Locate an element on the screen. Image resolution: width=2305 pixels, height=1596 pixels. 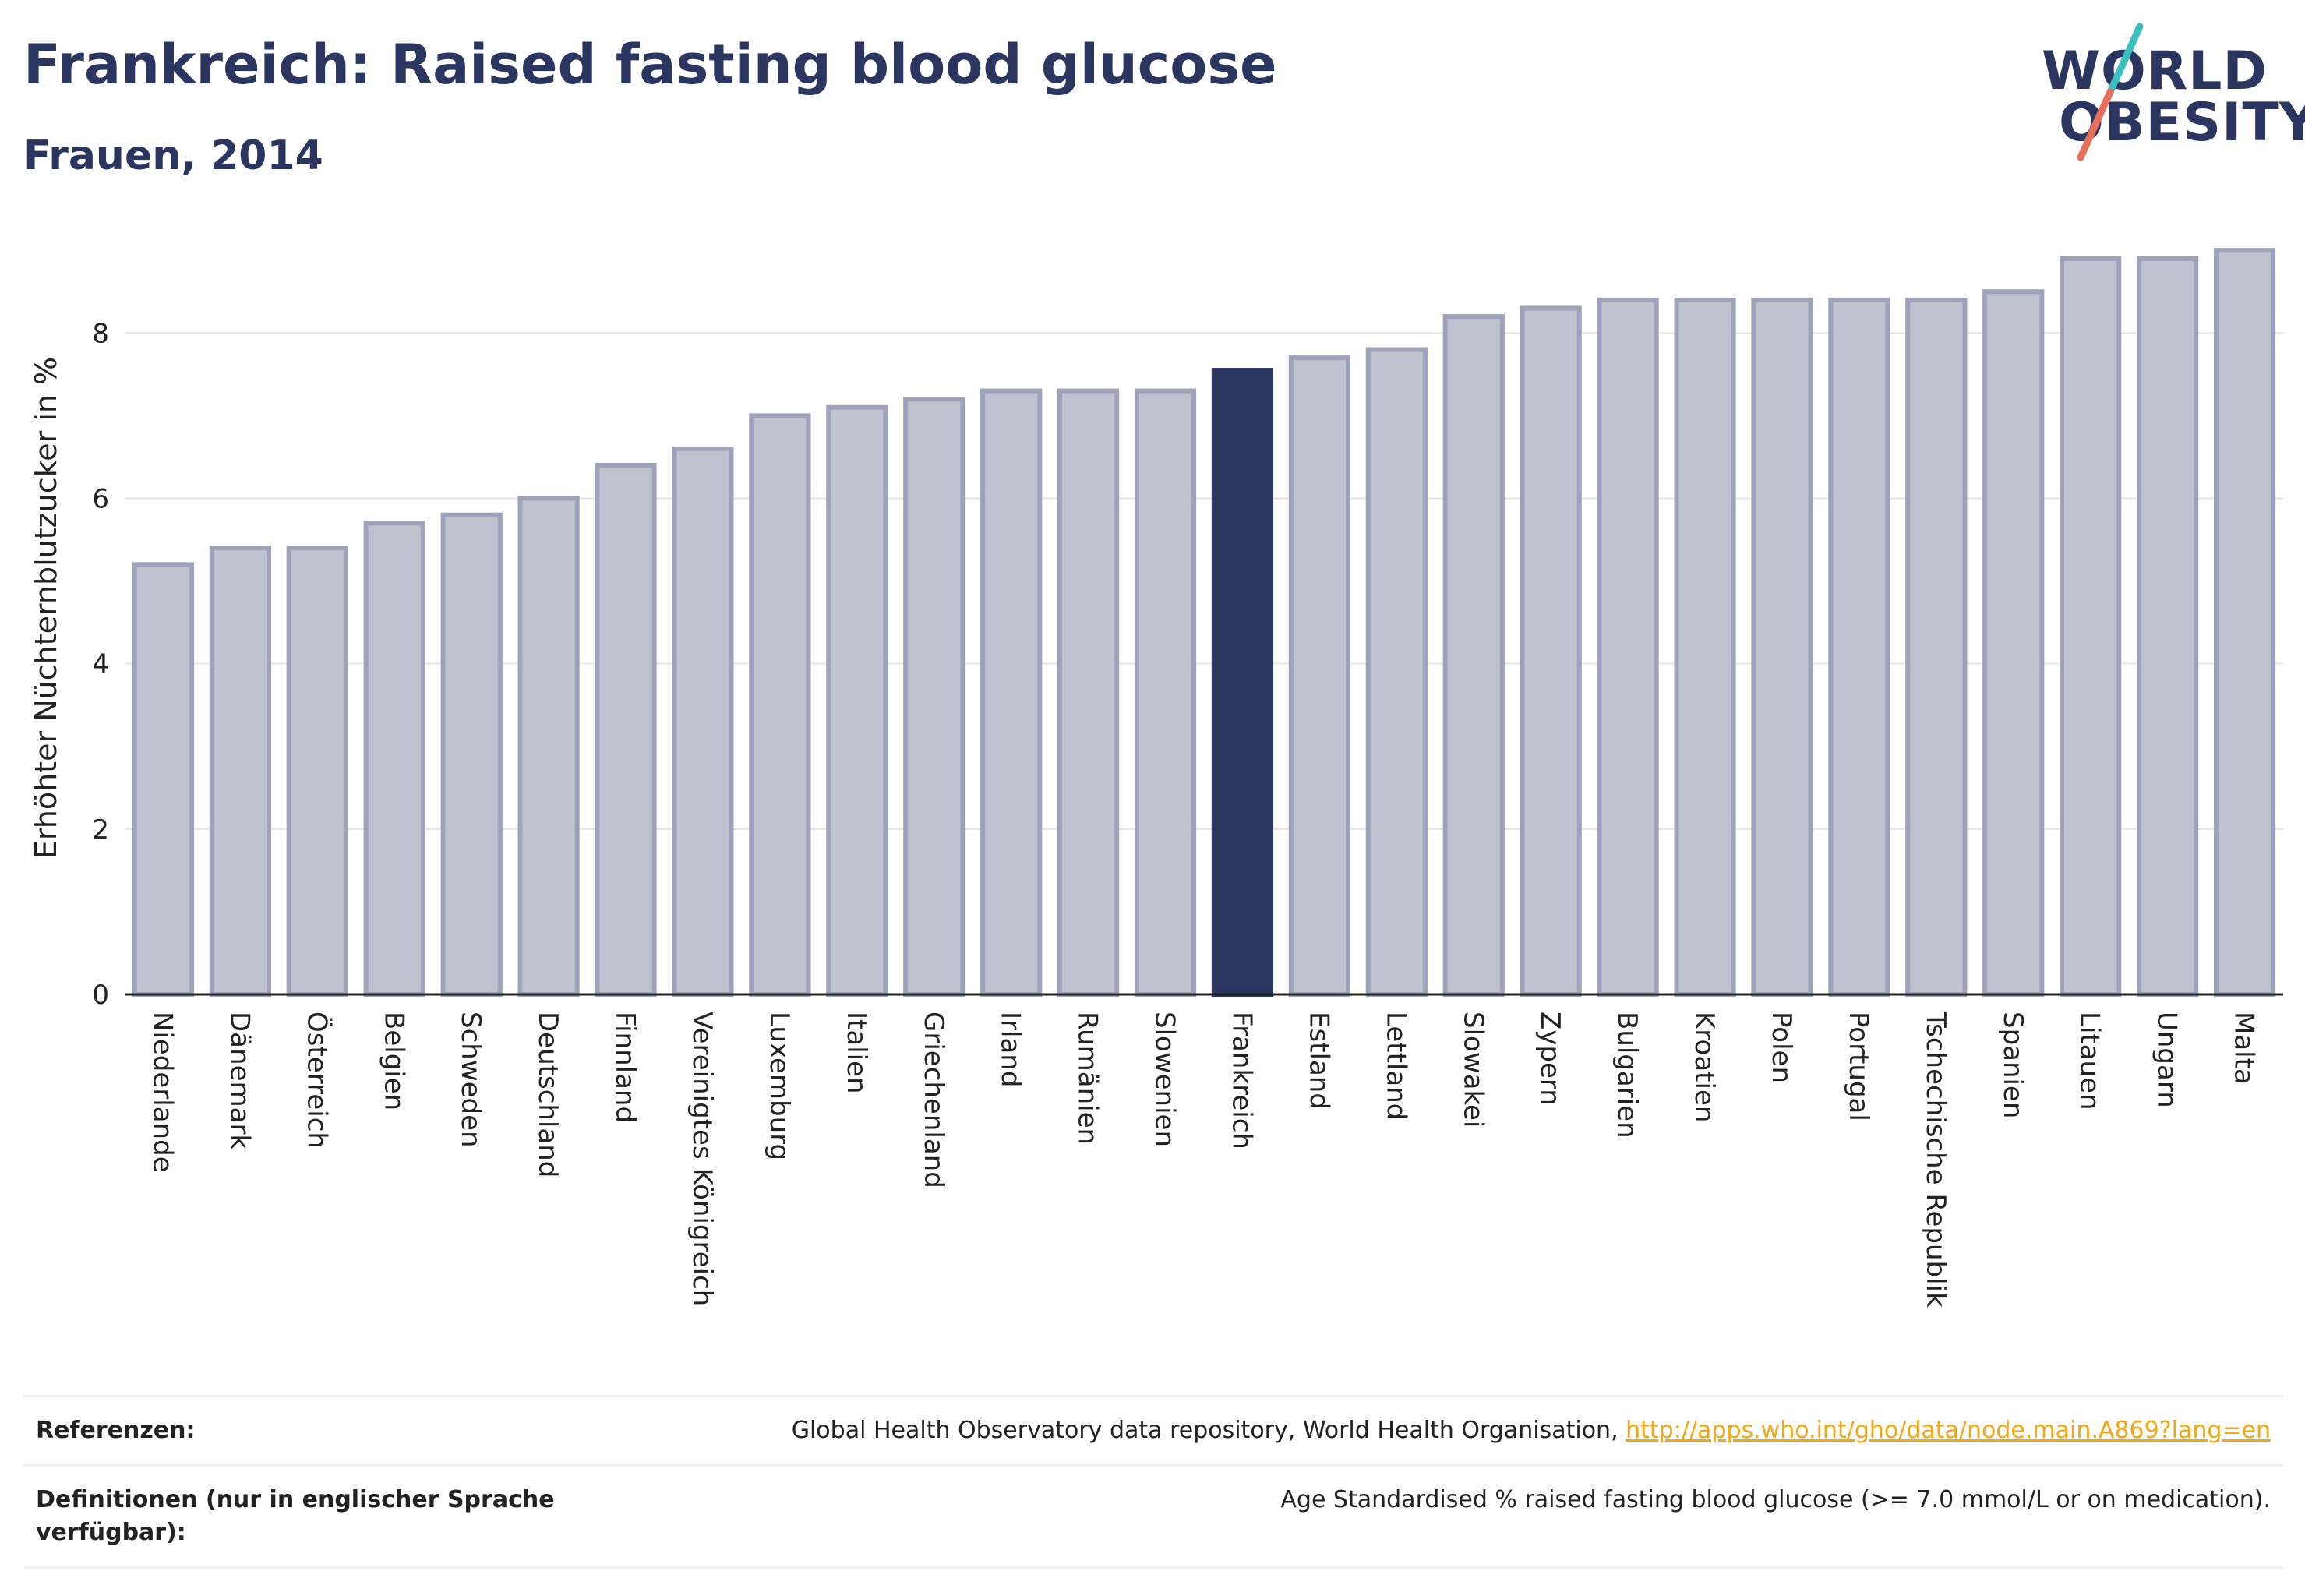
bar-kroatien is located at coordinates (1705, 647).